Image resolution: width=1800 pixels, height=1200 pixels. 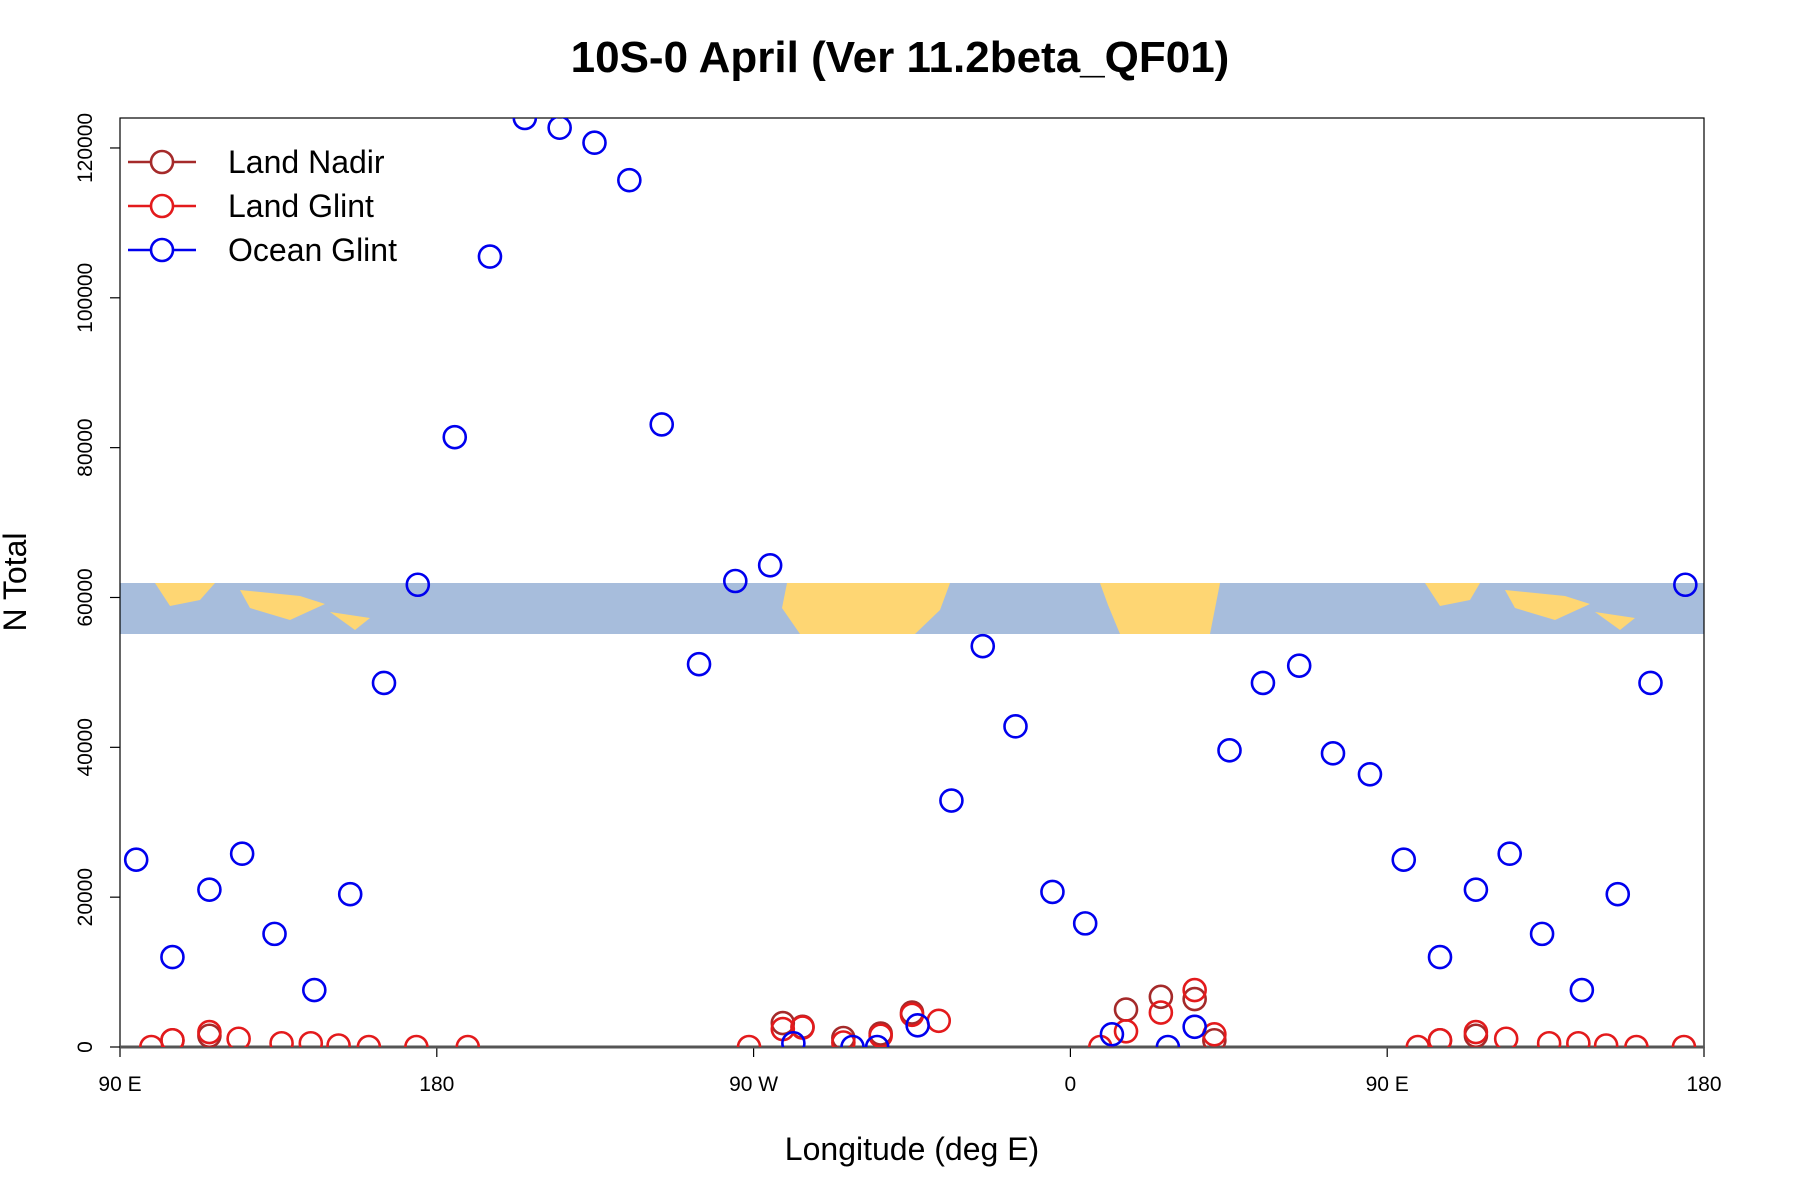 I want to click on map-strip, so click(x=912, y=608).